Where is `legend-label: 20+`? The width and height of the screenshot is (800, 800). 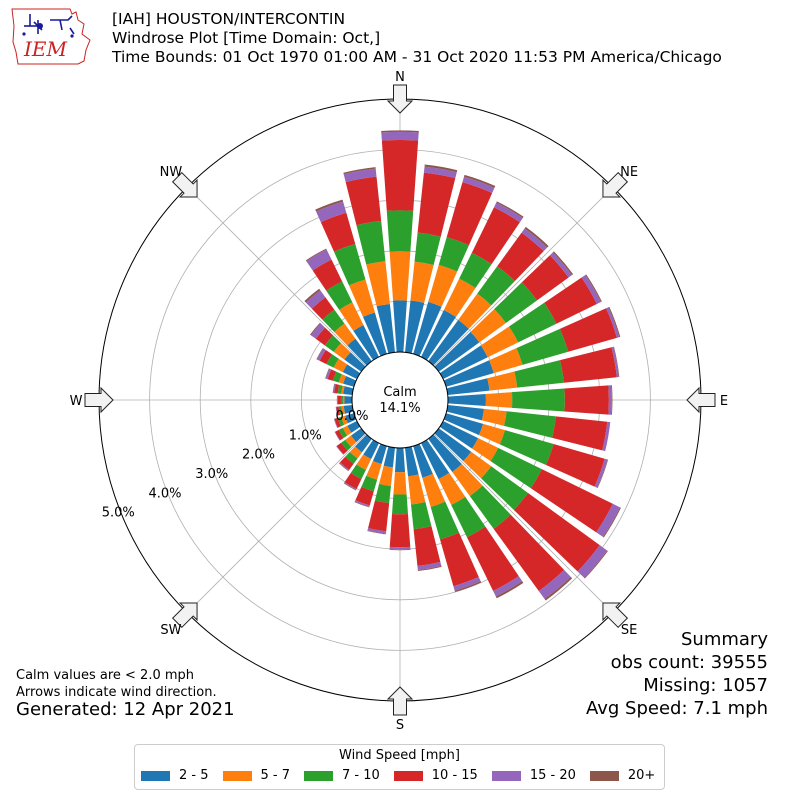 legend-label: 20+ is located at coordinates (641, 775).